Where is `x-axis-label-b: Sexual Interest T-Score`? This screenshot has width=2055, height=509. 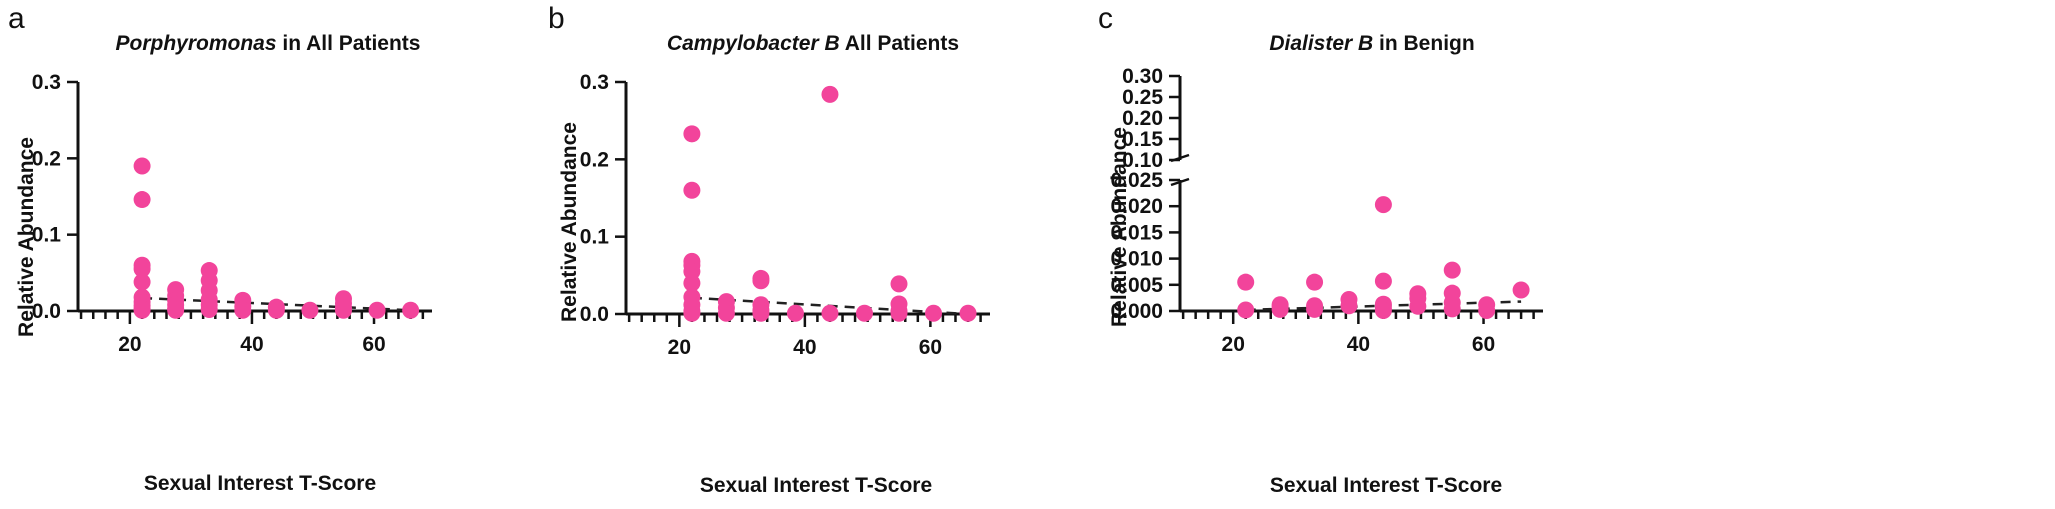 x-axis-label-b: Sexual Interest T-Score is located at coordinates (816, 485).